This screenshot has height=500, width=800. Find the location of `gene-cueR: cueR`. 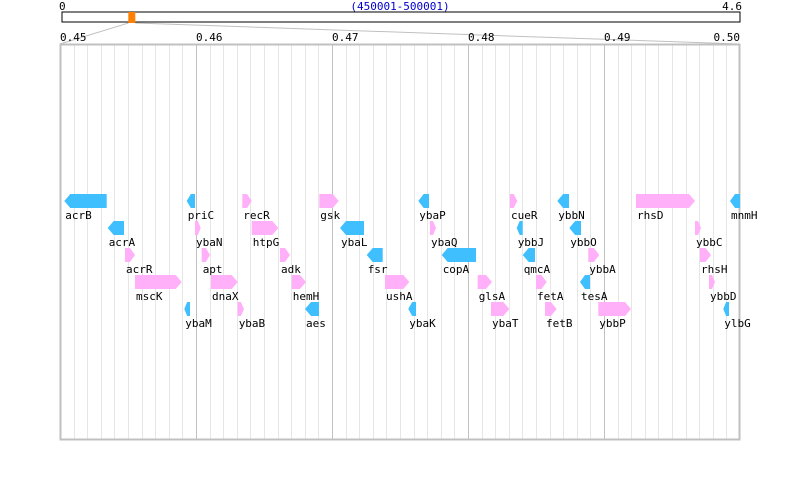

gene-cueR: cueR is located at coordinates (523, 208).